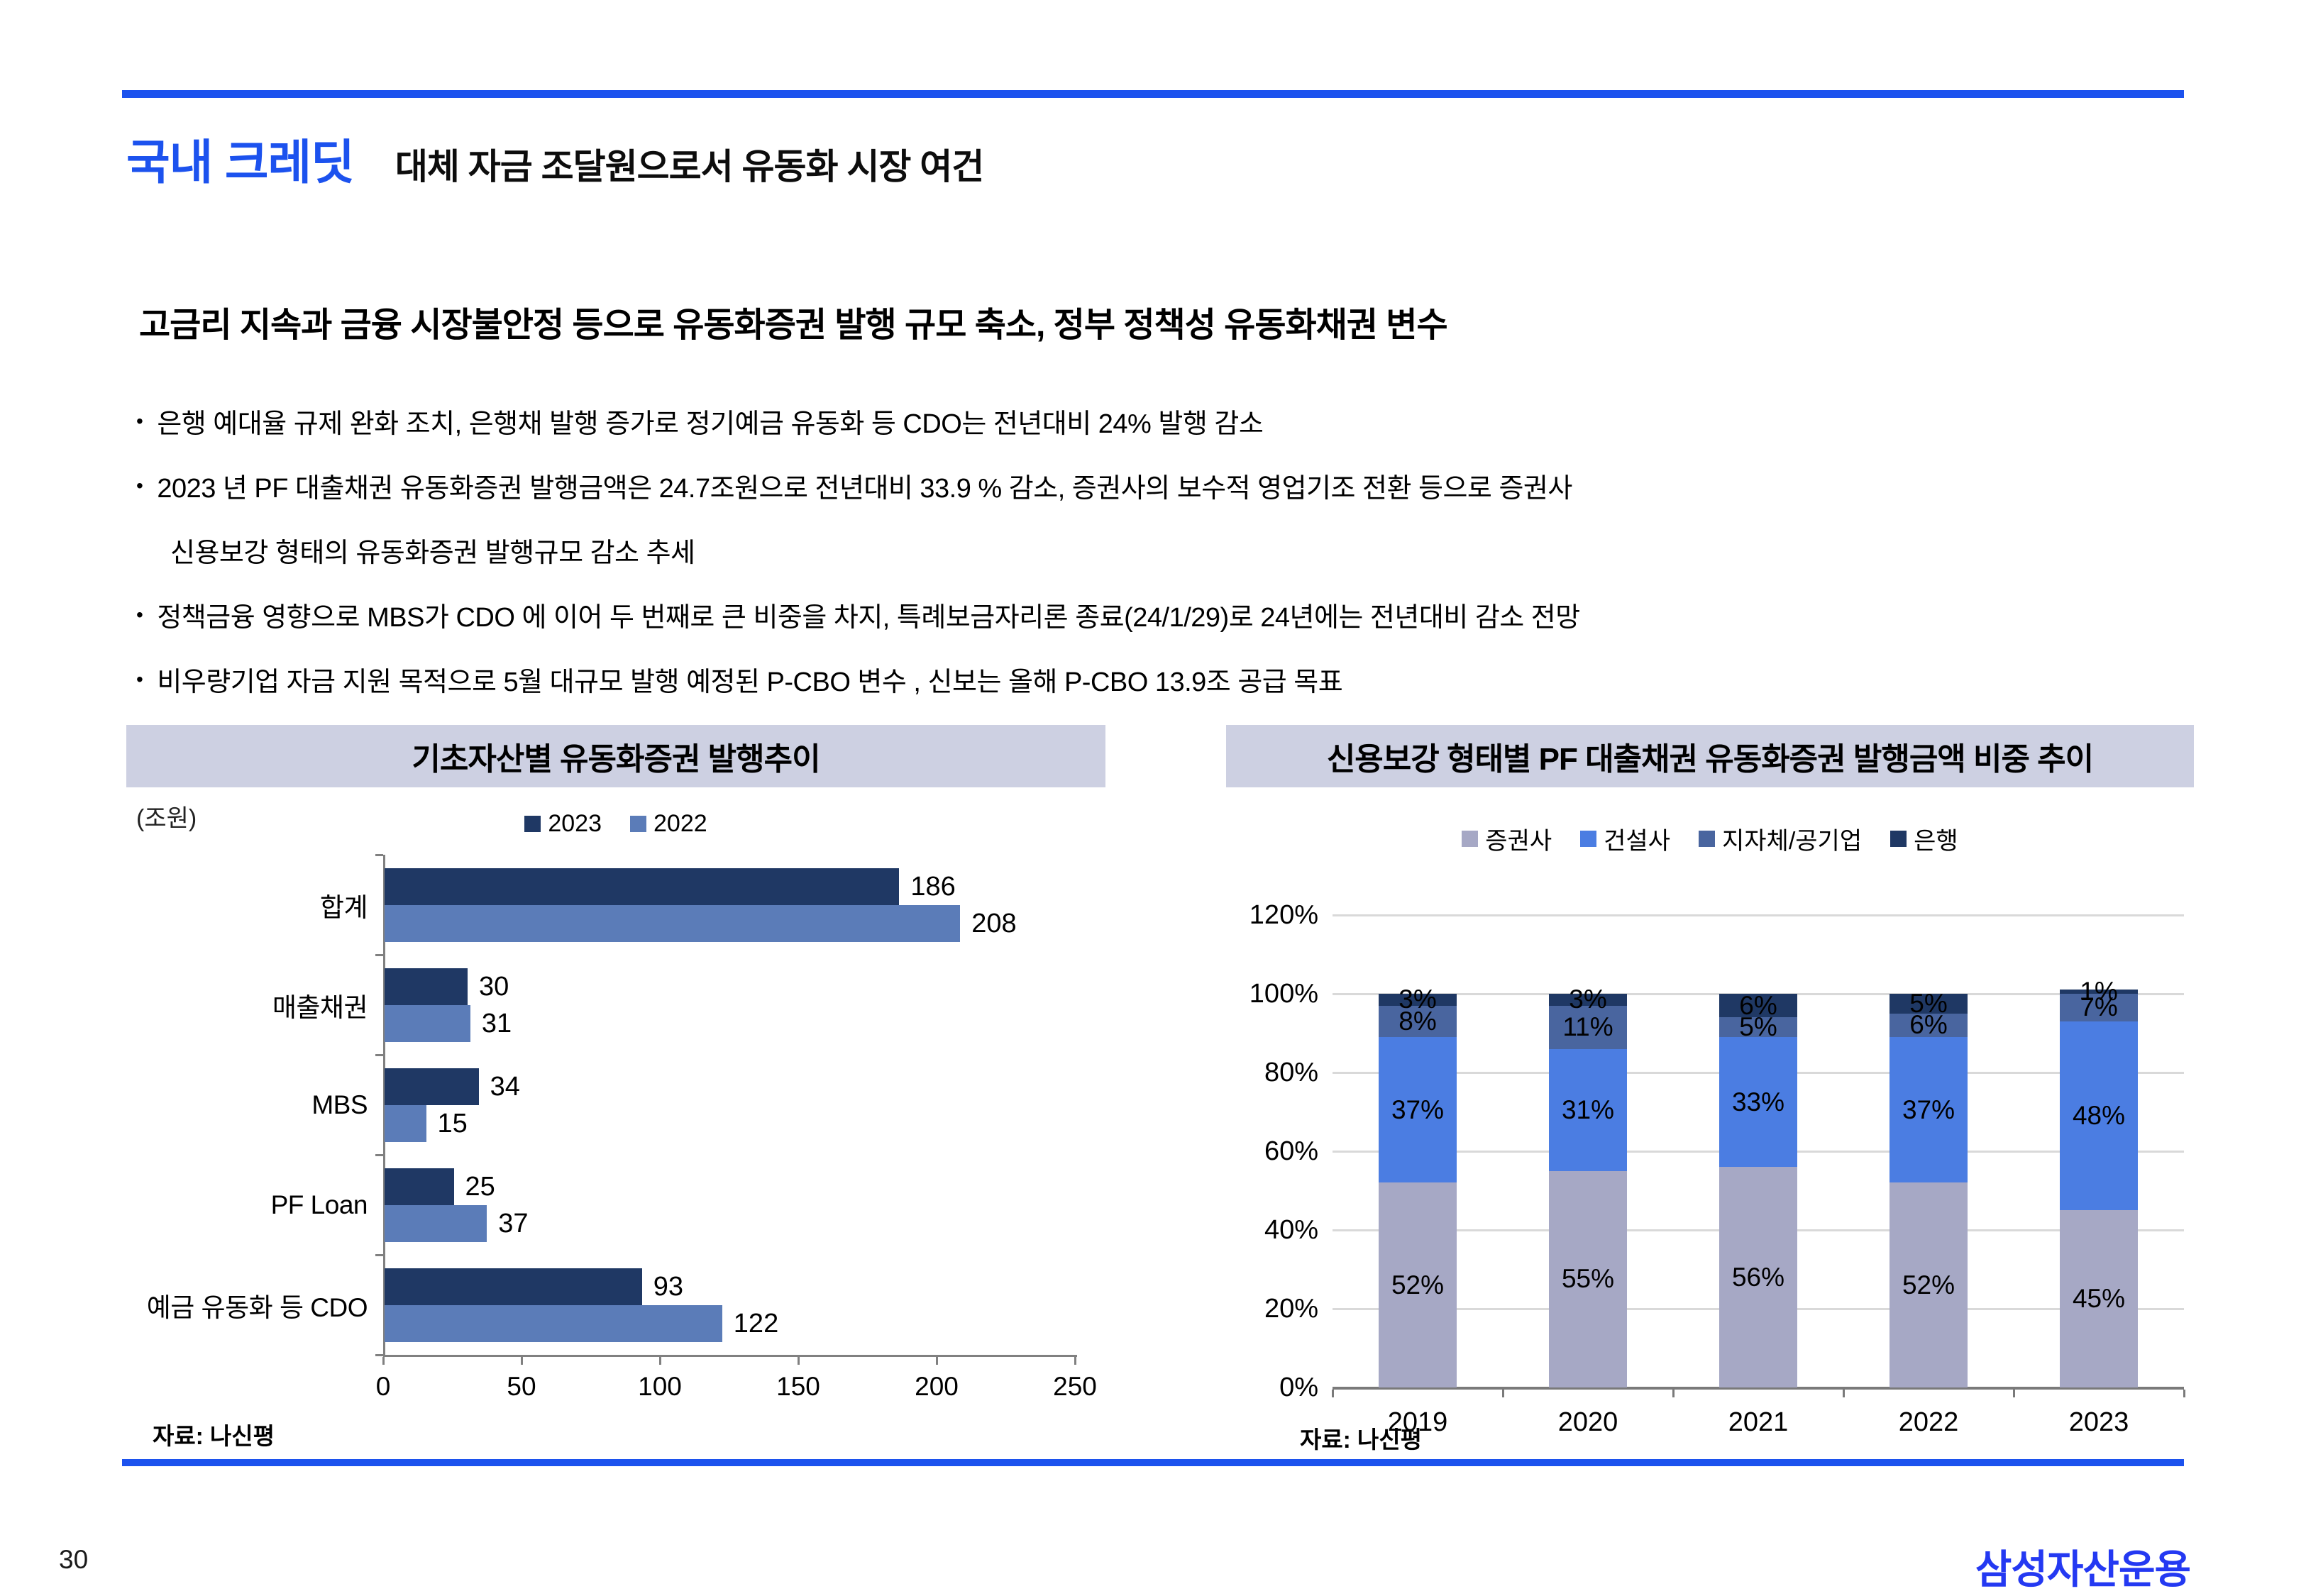  I want to click on bottom-divider-line, so click(1153, 1462).